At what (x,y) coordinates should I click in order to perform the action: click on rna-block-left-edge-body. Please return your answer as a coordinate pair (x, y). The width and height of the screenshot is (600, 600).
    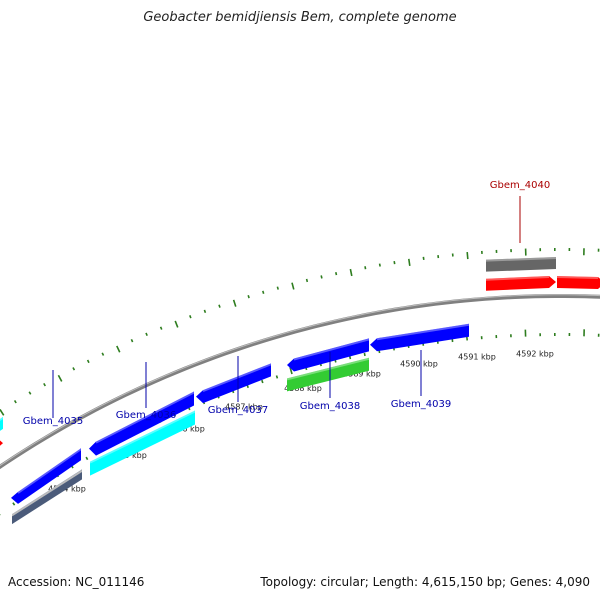
    Looking at the image, I should click on (1, 423).